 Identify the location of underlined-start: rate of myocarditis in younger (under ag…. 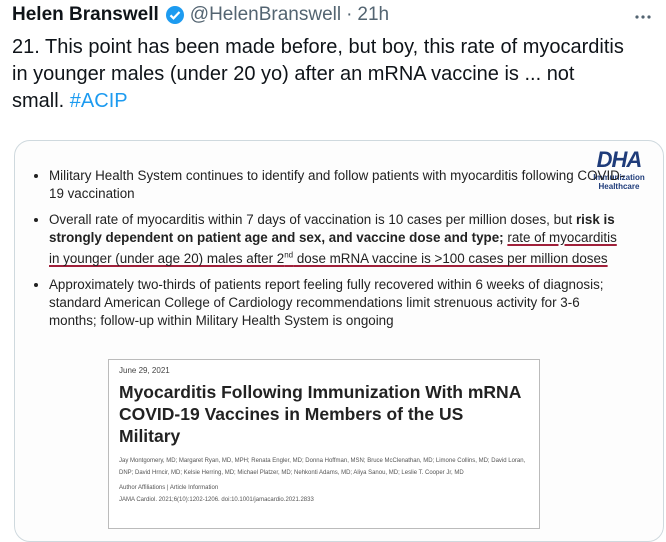
(333, 248).